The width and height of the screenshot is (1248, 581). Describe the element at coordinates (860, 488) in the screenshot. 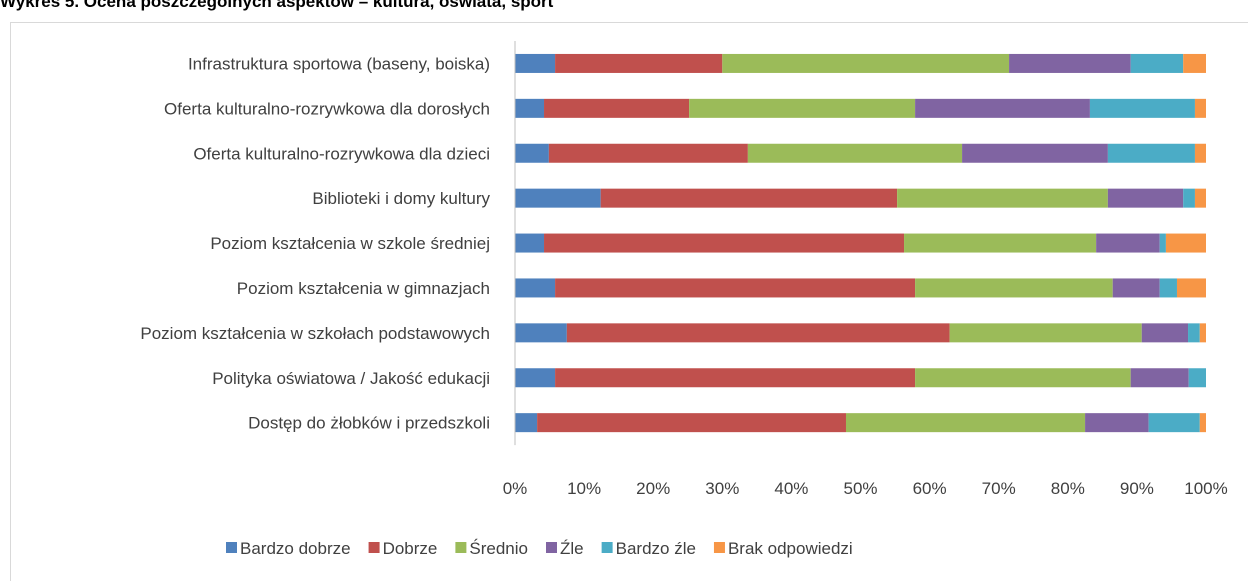

I see `x-tick-label: 50%` at that location.